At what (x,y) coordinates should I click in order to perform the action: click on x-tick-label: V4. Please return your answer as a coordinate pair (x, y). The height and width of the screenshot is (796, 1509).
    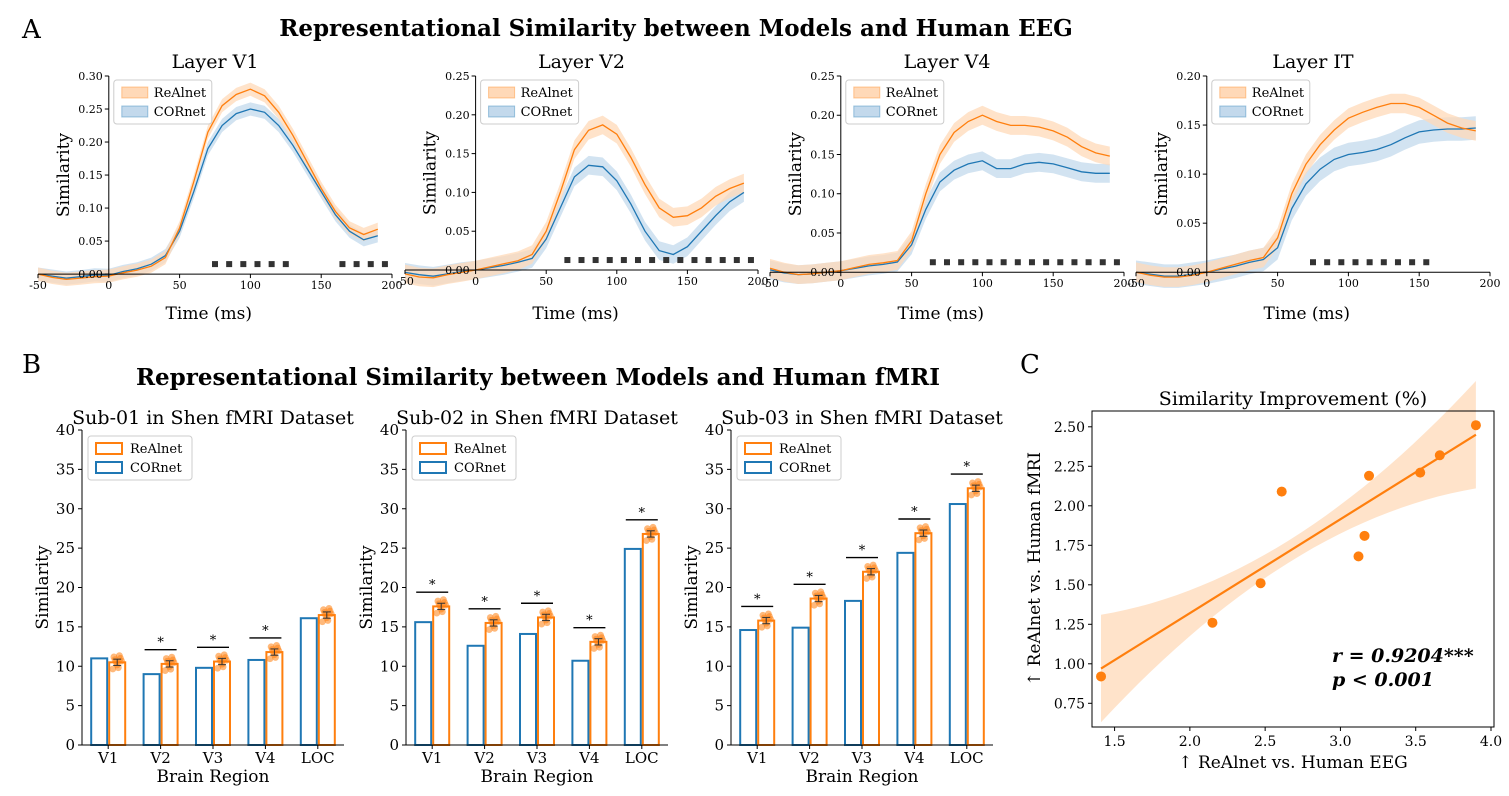
    Looking at the image, I should click on (588, 758).